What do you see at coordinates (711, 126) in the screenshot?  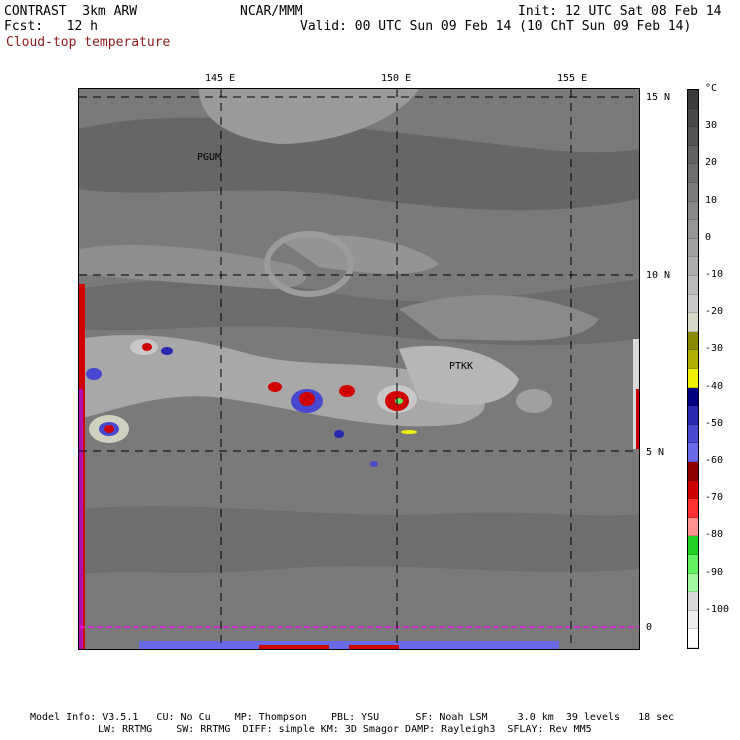 I see `colorbar-label: 30` at bounding box center [711, 126].